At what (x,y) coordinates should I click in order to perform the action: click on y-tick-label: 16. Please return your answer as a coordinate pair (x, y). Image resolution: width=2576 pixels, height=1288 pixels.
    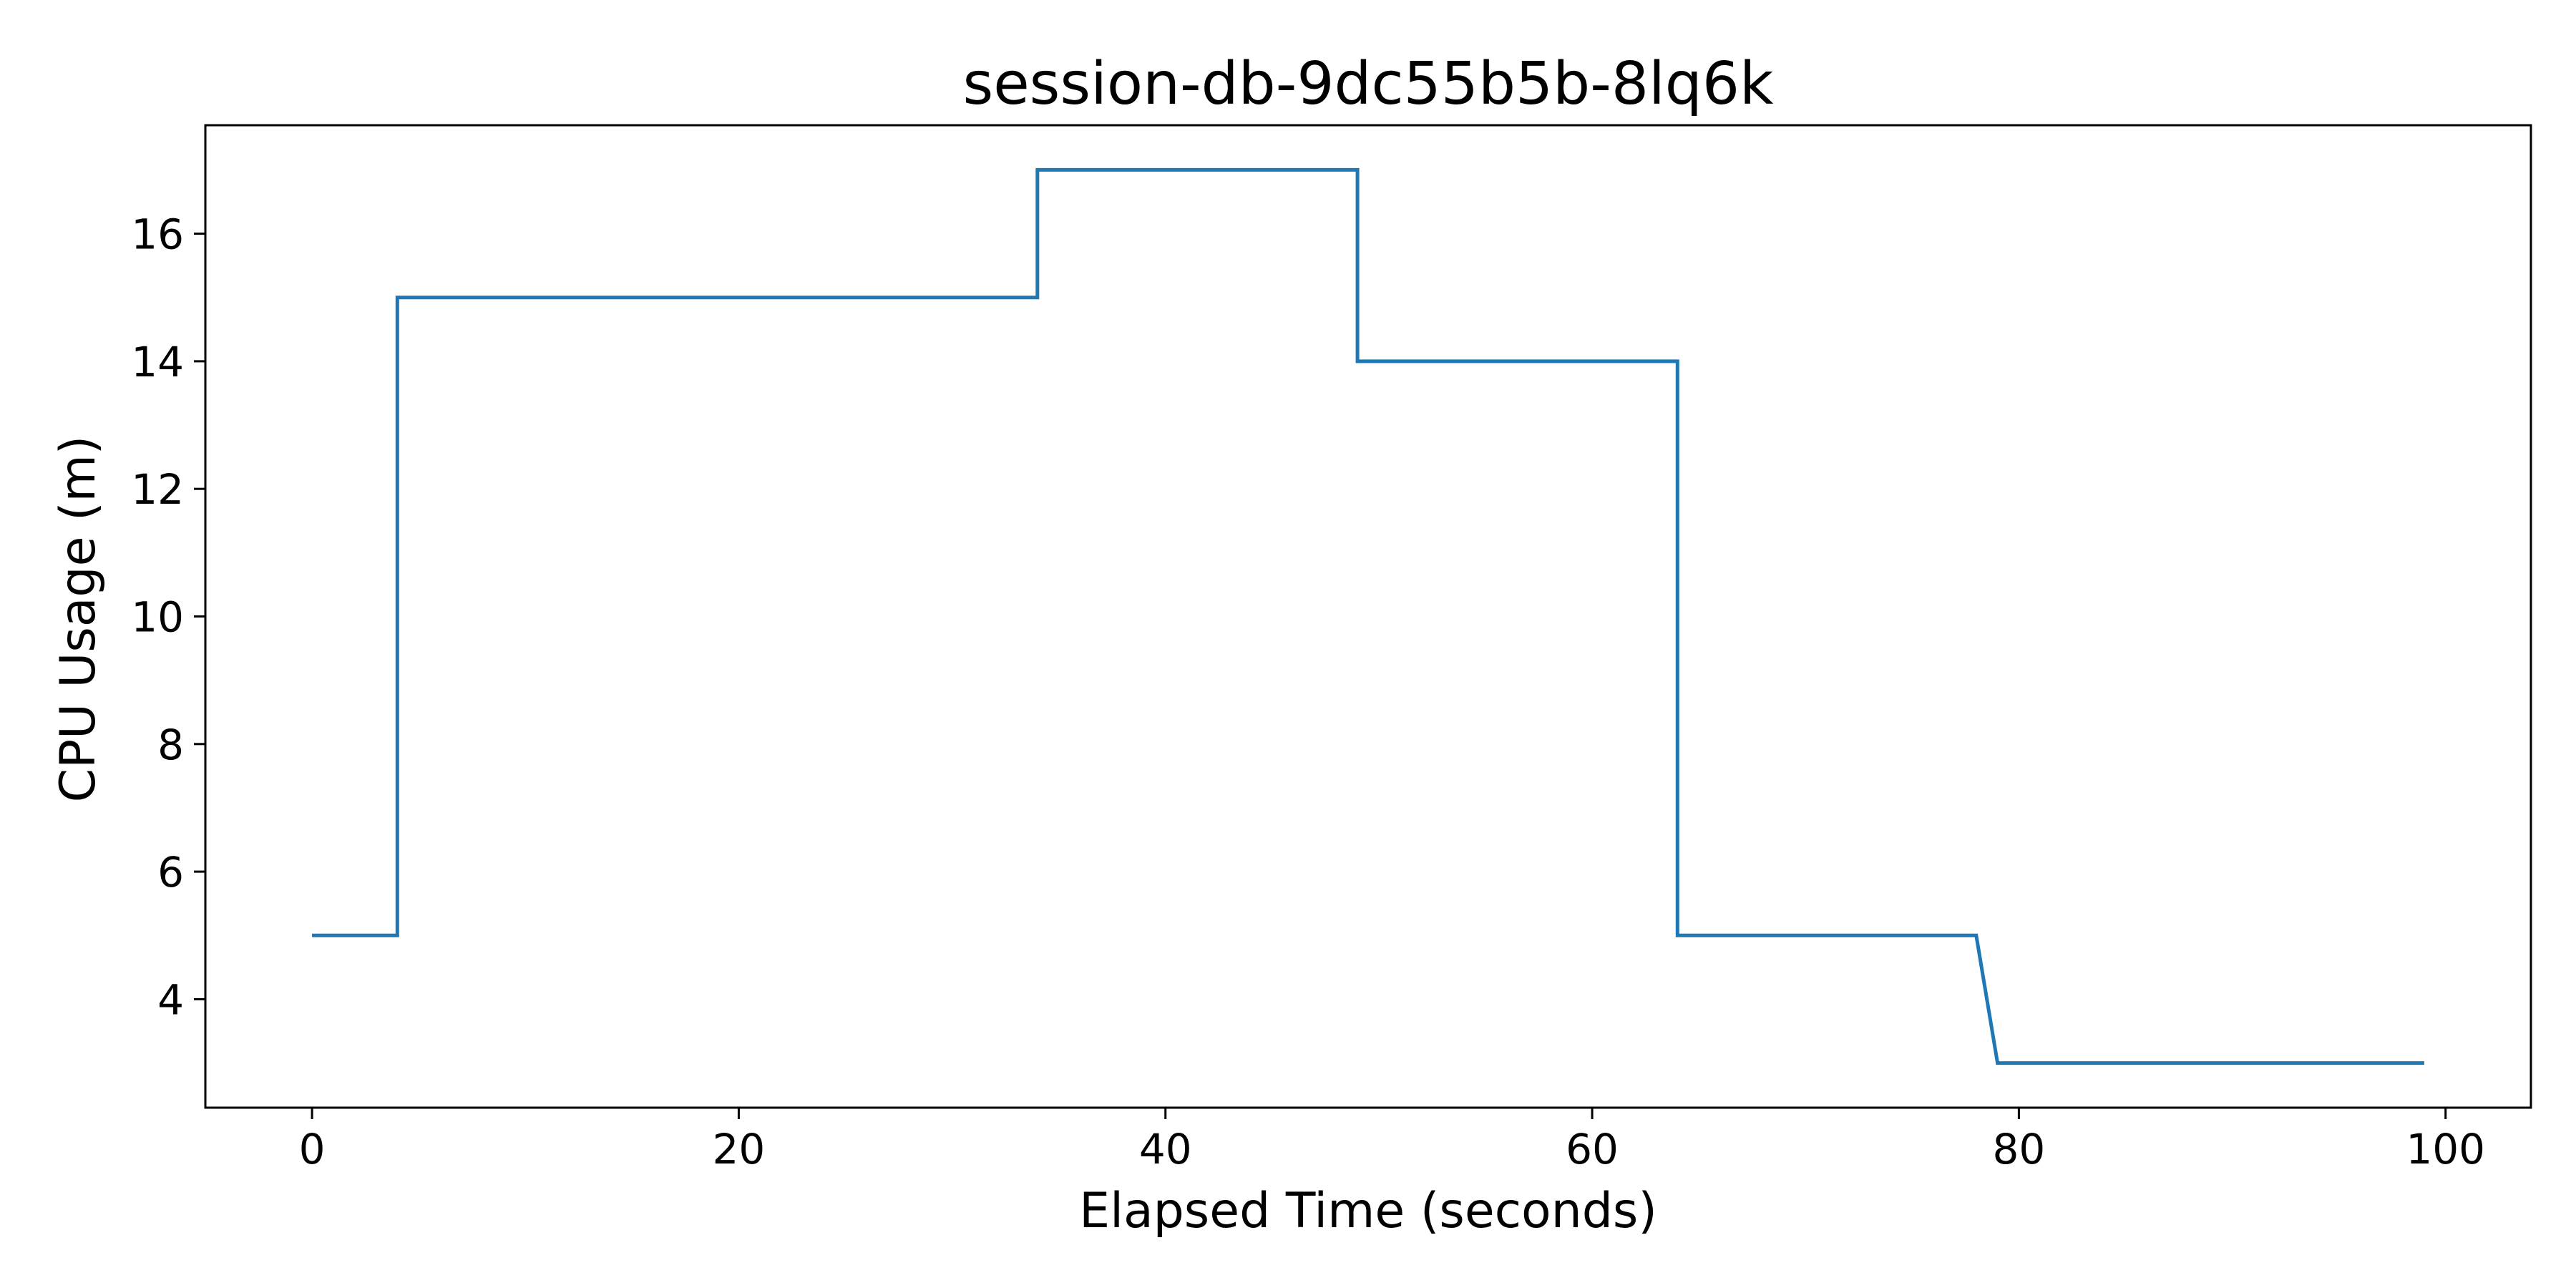
    Looking at the image, I should click on (157, 234).